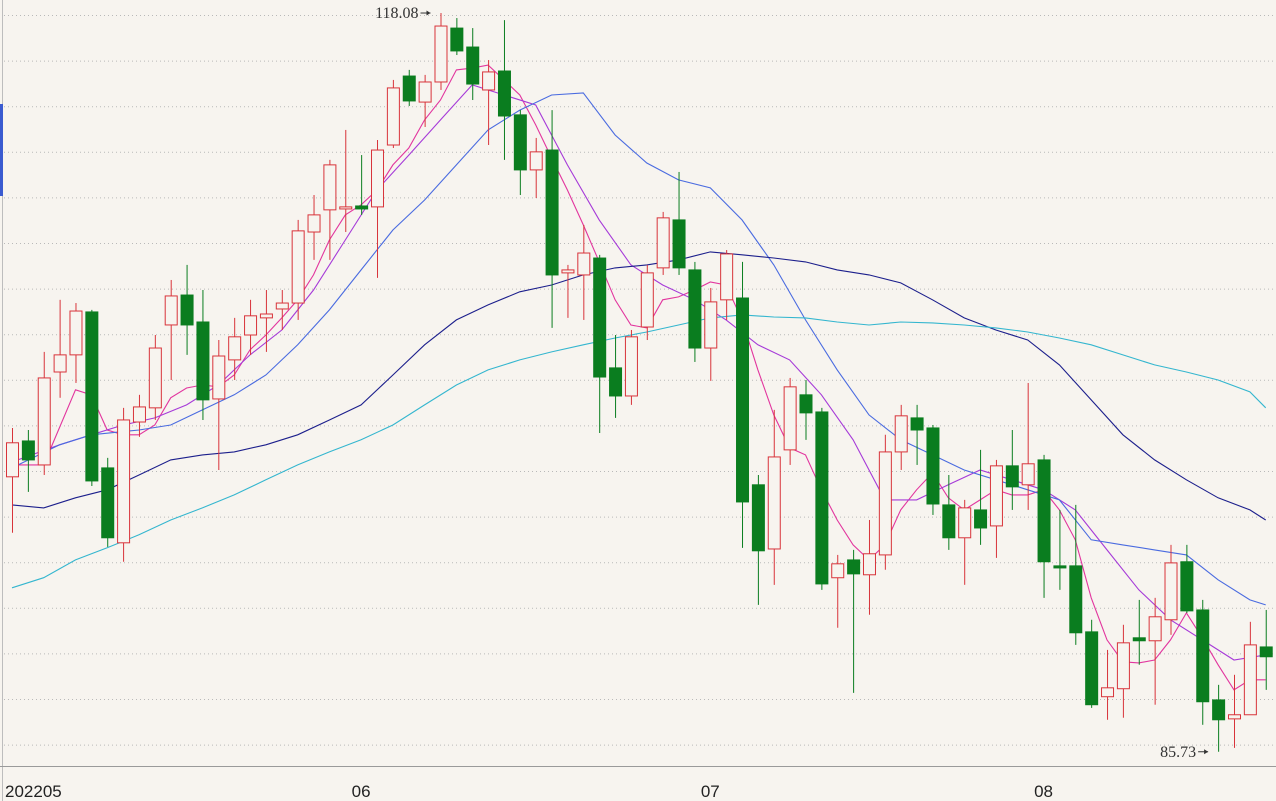 The height and width of the screenshot is (801, 1276). I want to click on scroll-marker, so click(1, 150).